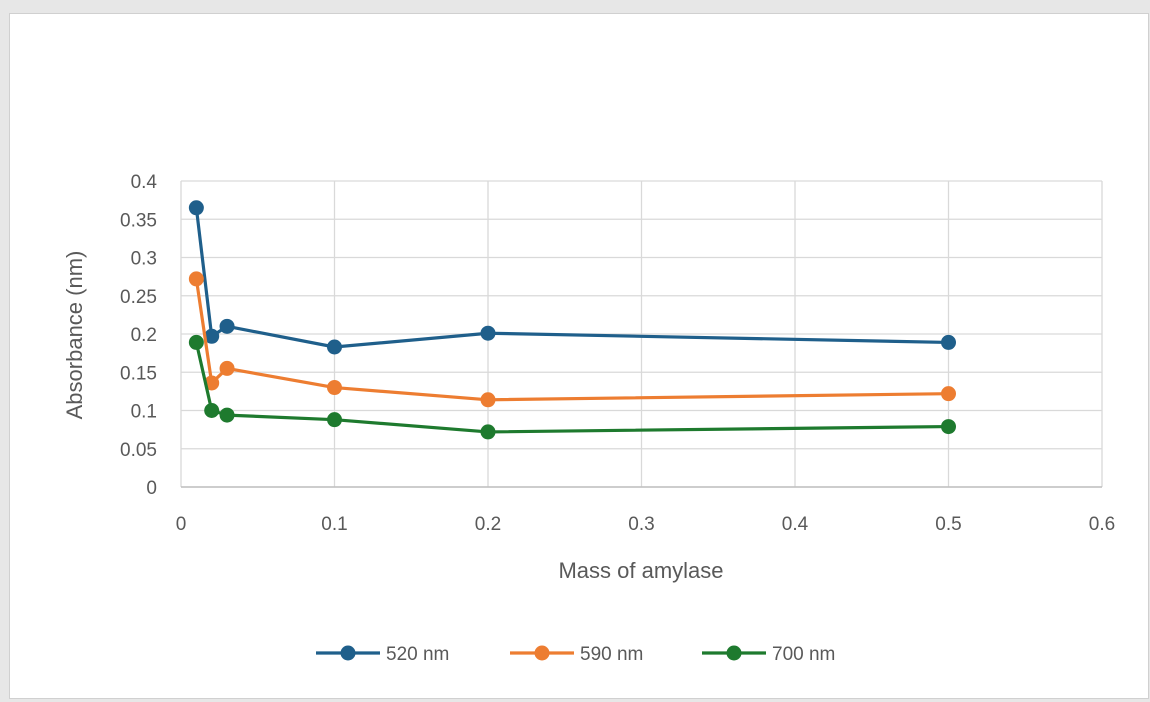 Image resolution: width=1150 pixels, height=702 pixels. Describe the element at coordinates (138, 450) in the screenshot. I see `y-tick-label: 0.05` at that location.